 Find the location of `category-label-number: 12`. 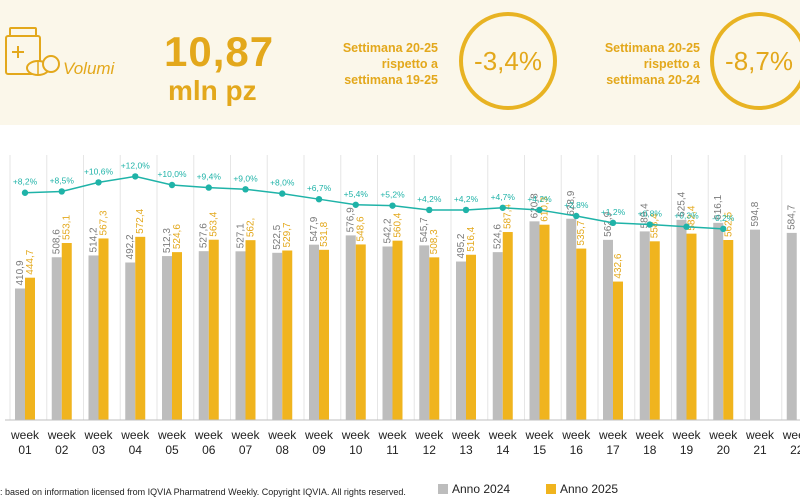

category-label-number: 12 is located at coordinates (430, 450).